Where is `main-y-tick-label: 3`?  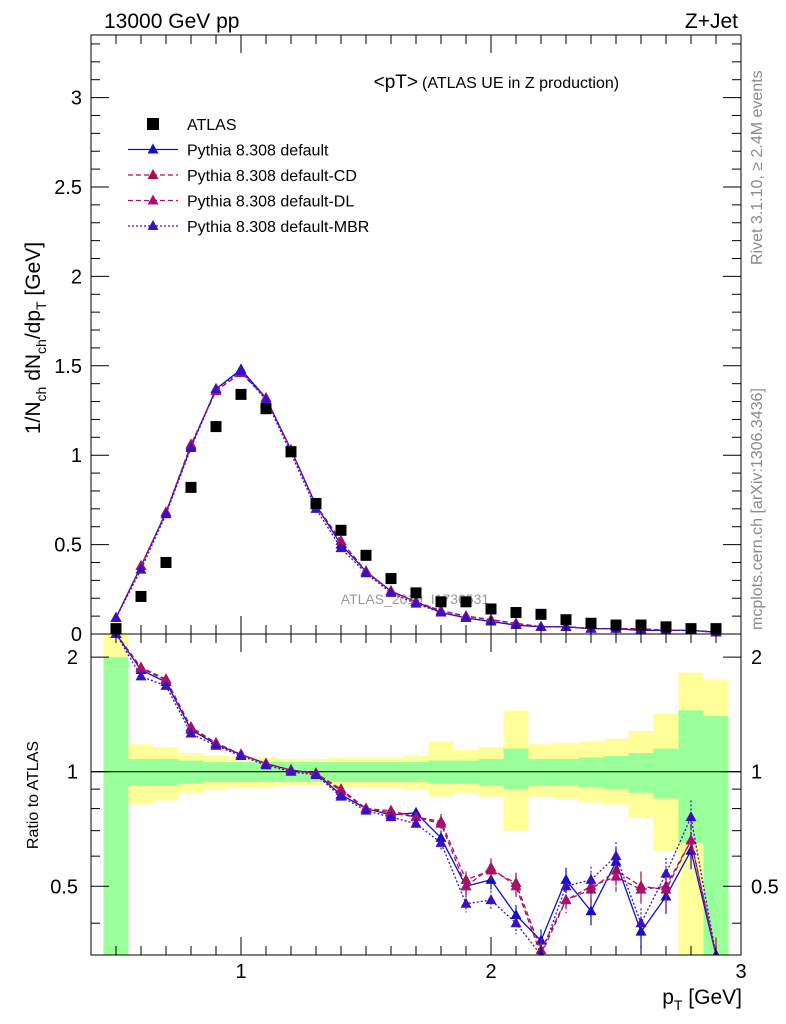 main-y-tick-label: 3 is located at coordinates (76, 99).